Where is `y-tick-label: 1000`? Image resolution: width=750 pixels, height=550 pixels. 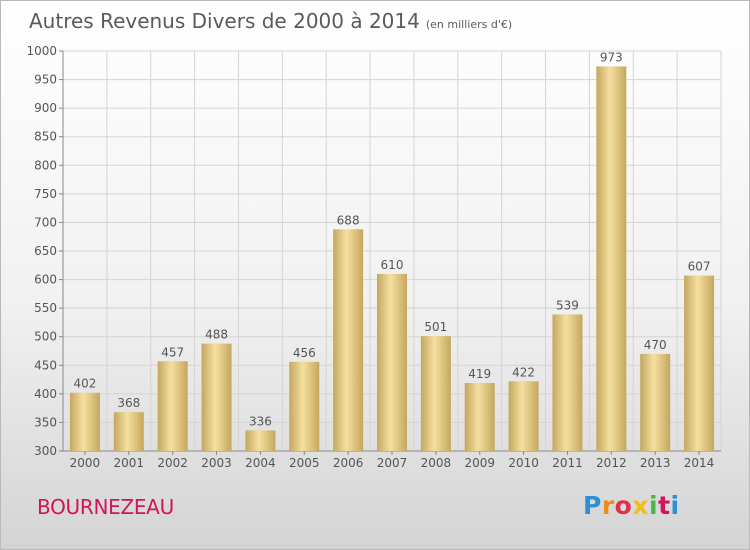
y-tick-label: 1000 is located at coordinates (41, 51).